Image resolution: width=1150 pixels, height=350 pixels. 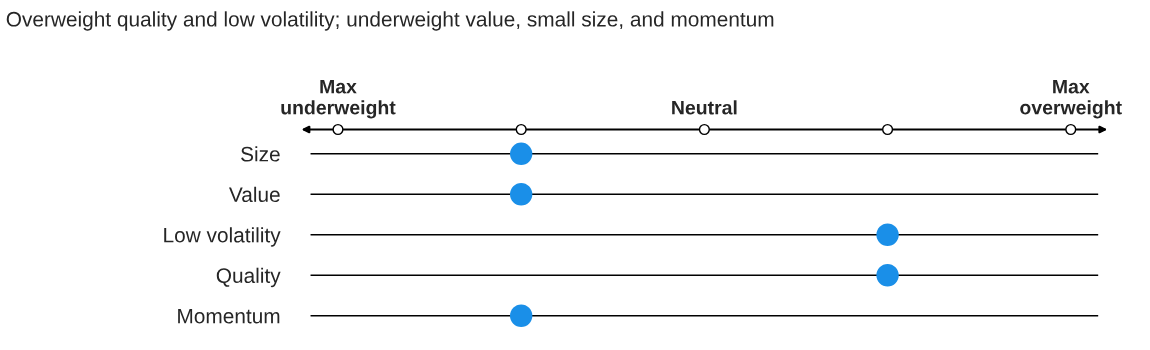 What do you see at coordinates (254, 194) in the screenshot?
I see `y-tick-label: Value` at bounding box center [254, 194].